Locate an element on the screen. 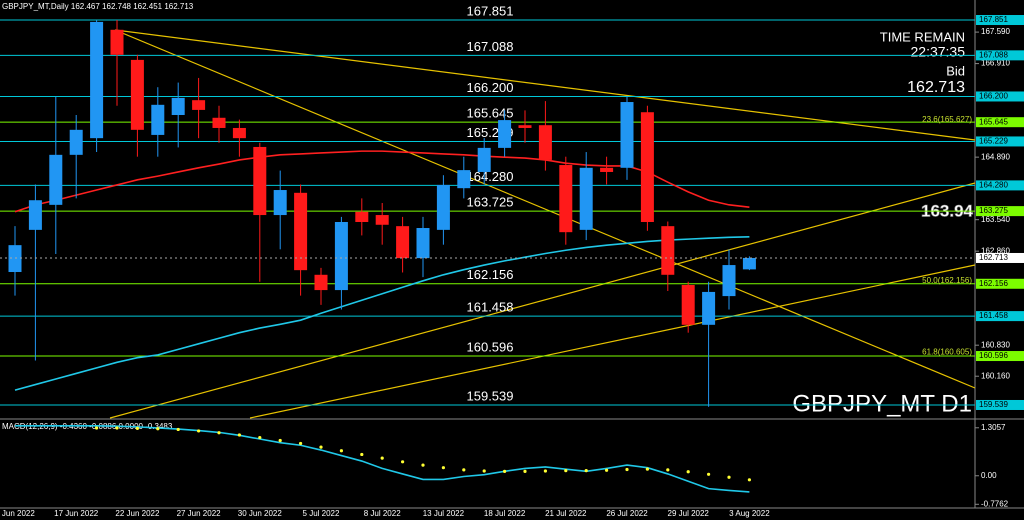 The image size is (1024, 520). axis-price-label: 160.596 is located at coordinates (993, 355).